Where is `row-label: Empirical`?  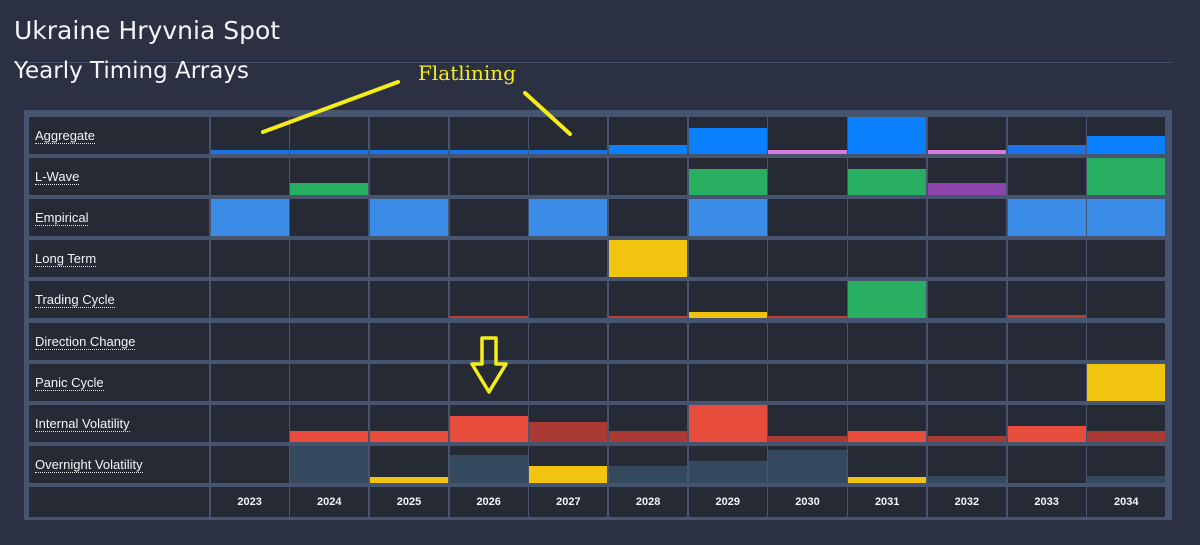
row-label: Empirical is located at coordinates (62, 218).